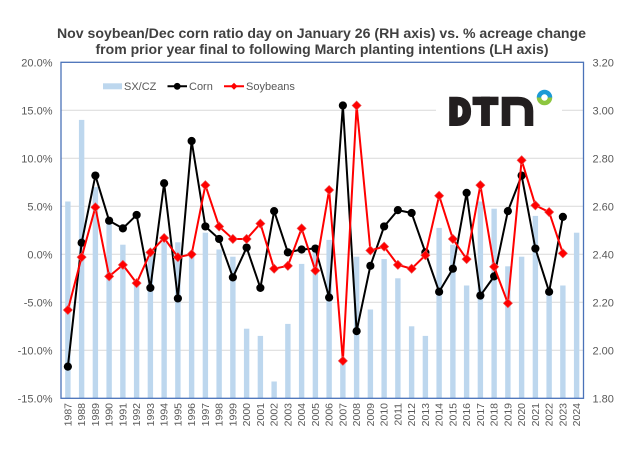 The width and height of the screenshot is (640, 460). What do you see at coordinates (517, 111) in the screenshot?
I see `logo-letter-n-icon` at bounding box center [517, 111].